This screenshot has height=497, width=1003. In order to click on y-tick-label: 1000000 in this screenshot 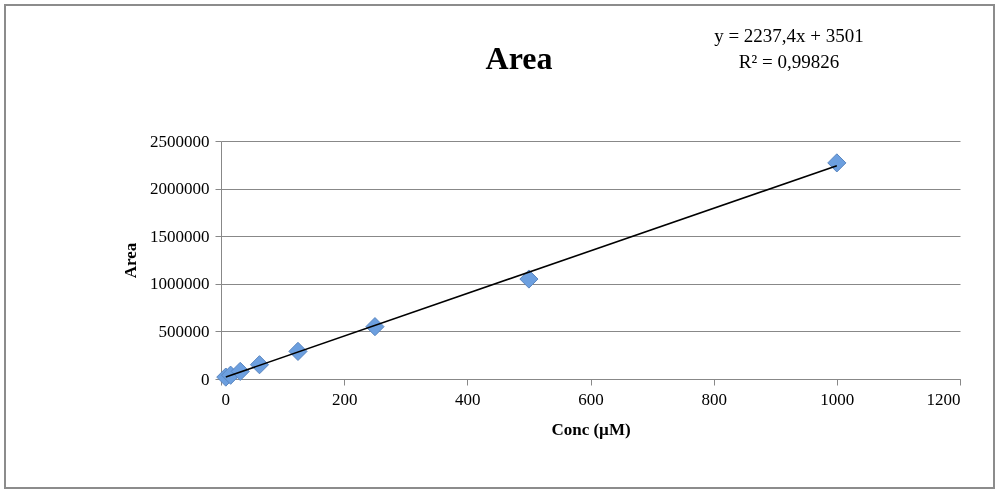, I will do `click(180, 284)`.